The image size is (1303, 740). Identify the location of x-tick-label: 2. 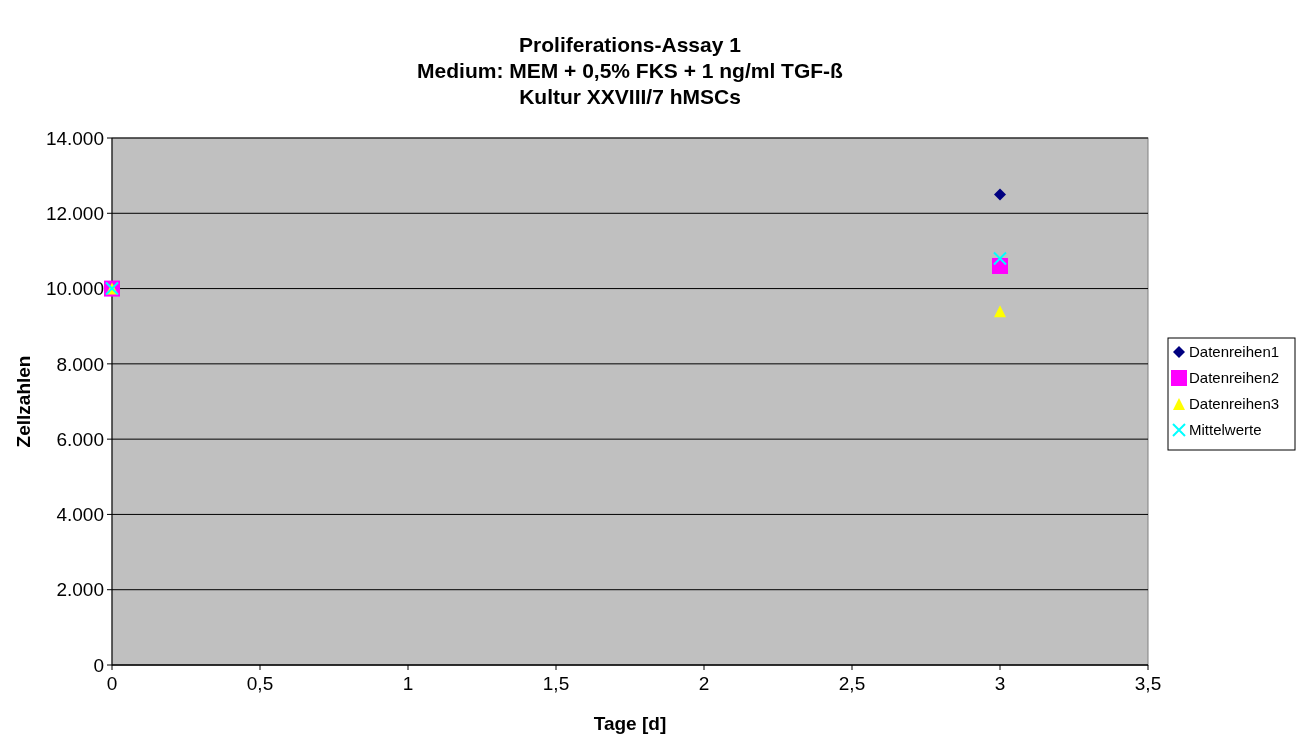
(704, 683).